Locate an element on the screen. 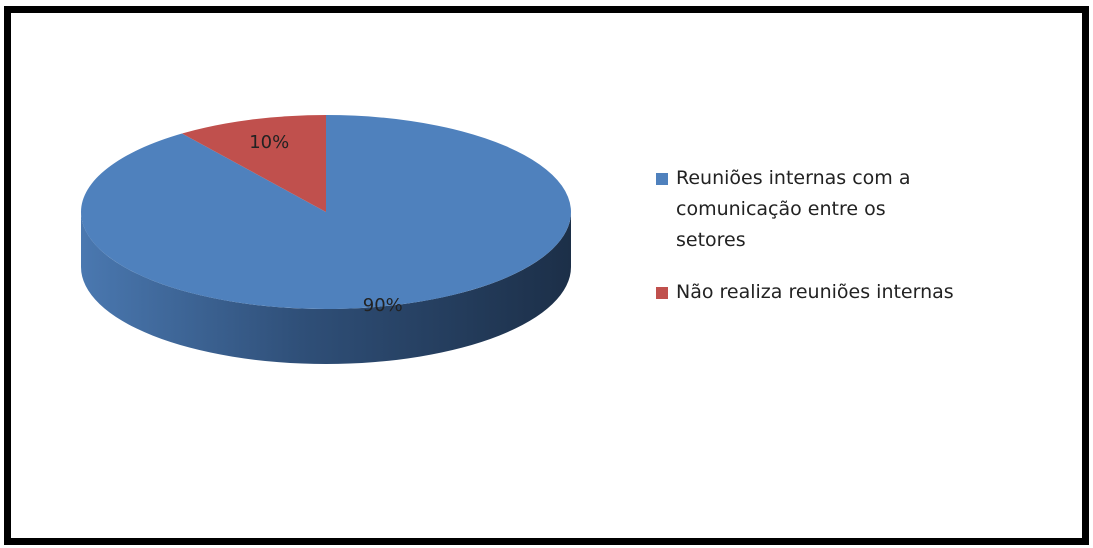 This screenshot has width=1093, height=548. pie-side is located at coordinates (326, 288).